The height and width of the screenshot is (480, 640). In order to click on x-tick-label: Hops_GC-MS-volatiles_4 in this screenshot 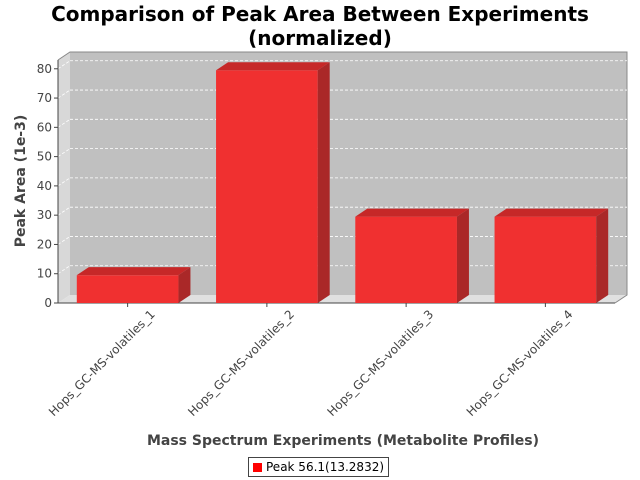, I will do `click(520, 363)`.